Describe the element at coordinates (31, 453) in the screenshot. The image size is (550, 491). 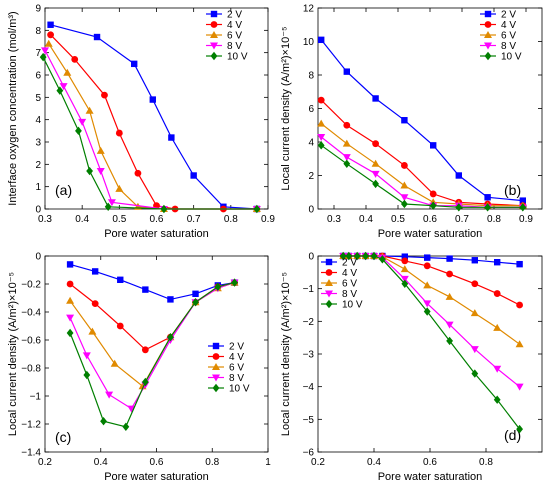
I see `y-tick-label: −1.4` at that location.